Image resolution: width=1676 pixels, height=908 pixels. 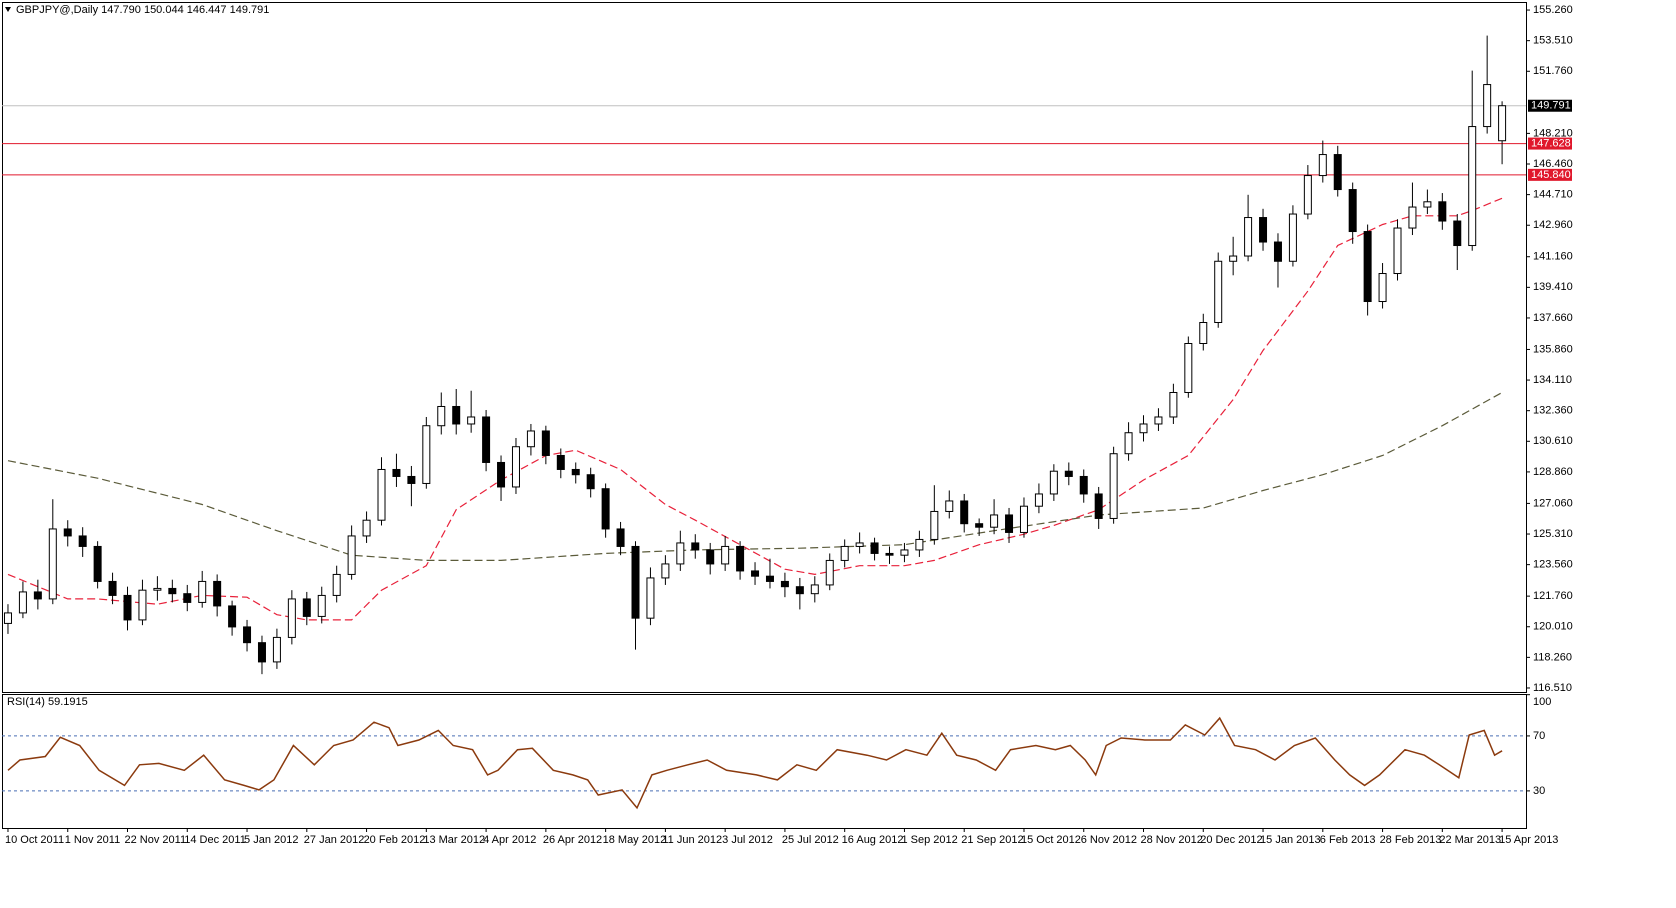 I want to click on level-label: 149.791, so click(x=1551, y=106).